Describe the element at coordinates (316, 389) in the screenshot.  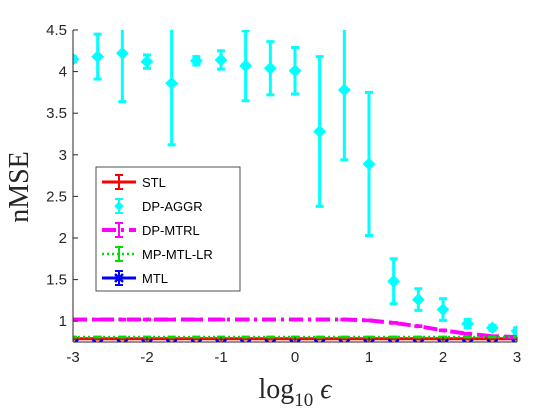
I see `x-axis-label-space` at that location.